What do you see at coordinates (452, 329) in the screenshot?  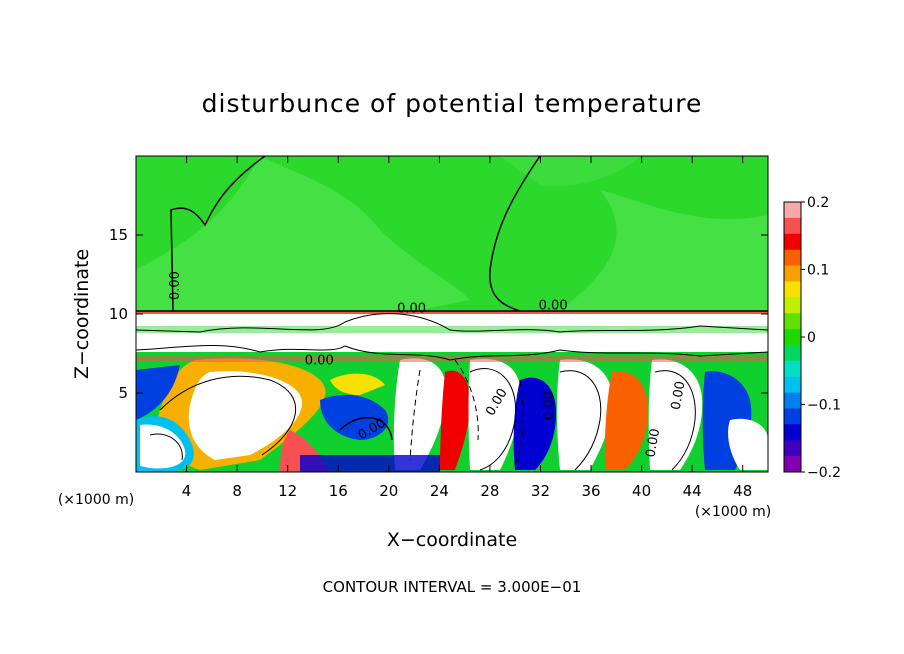 I see `field-mid-green` at bounding box center [452, 329].